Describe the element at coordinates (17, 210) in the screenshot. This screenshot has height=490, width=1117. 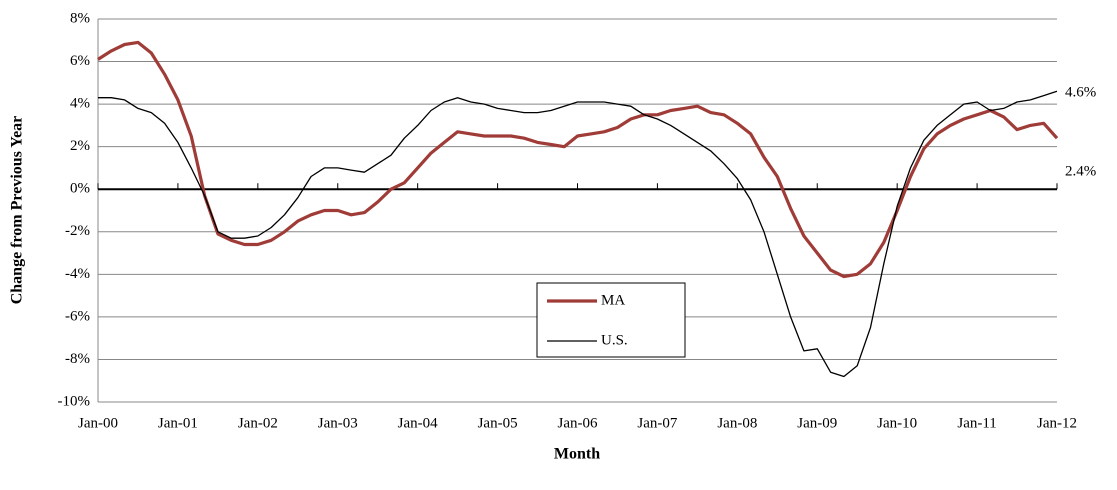
I see `y-axis-label: Change from Previous Year` at that location.